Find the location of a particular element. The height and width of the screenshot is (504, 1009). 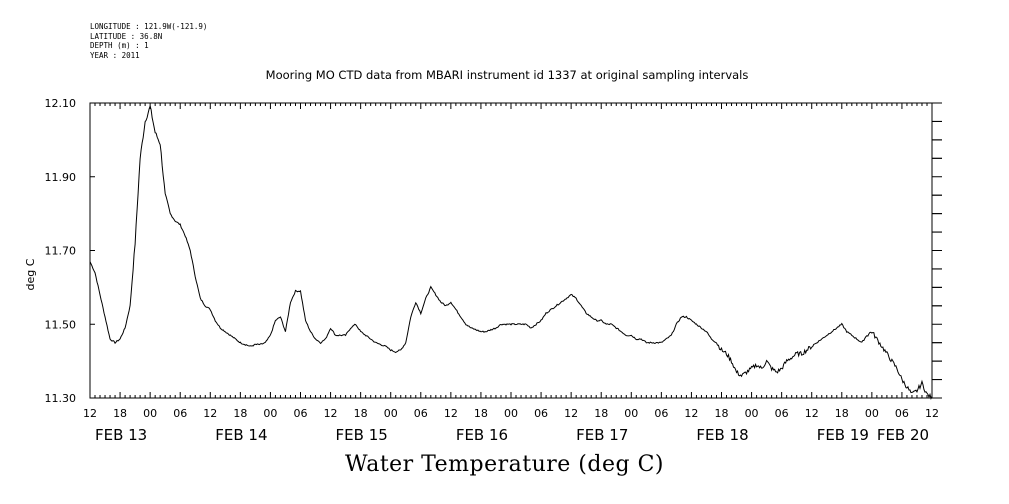

y-axis-label: deg C is located at coordinates (30, 274).